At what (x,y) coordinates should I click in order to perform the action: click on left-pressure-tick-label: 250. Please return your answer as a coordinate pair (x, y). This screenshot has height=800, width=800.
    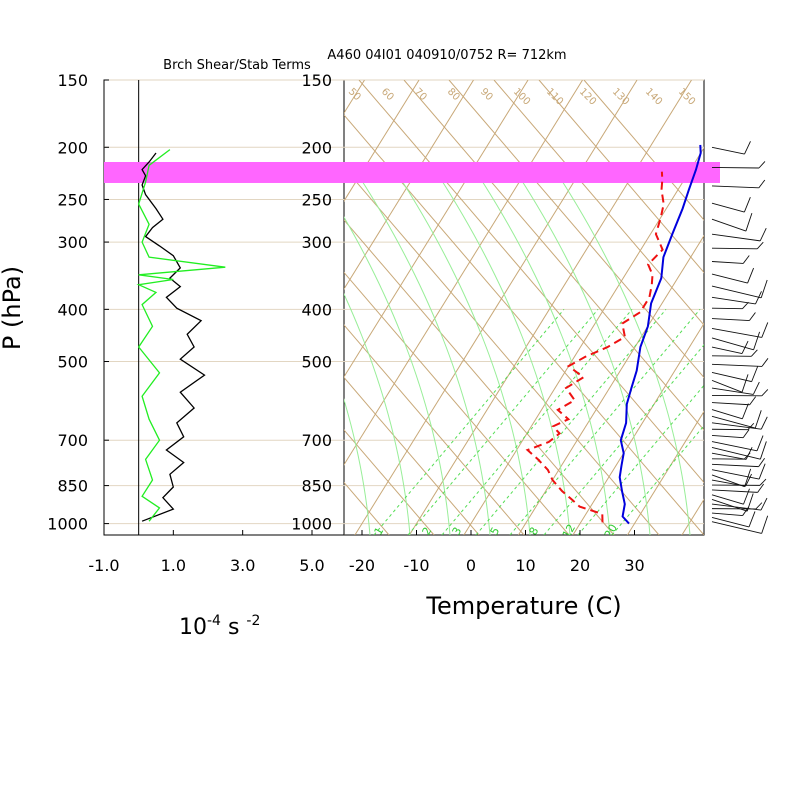
    Looking at the image, I should click on (72, 199).